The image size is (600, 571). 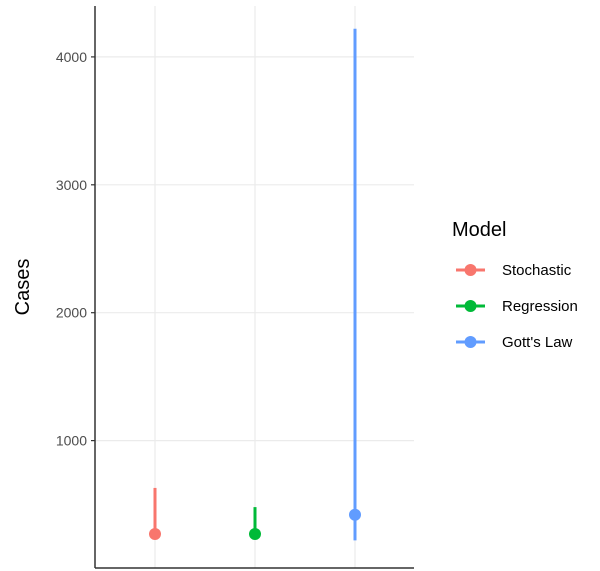 What do you see at coordinates (255, 523) in the screenshot?
I see `series-regression` at bounding box center [255, 523].